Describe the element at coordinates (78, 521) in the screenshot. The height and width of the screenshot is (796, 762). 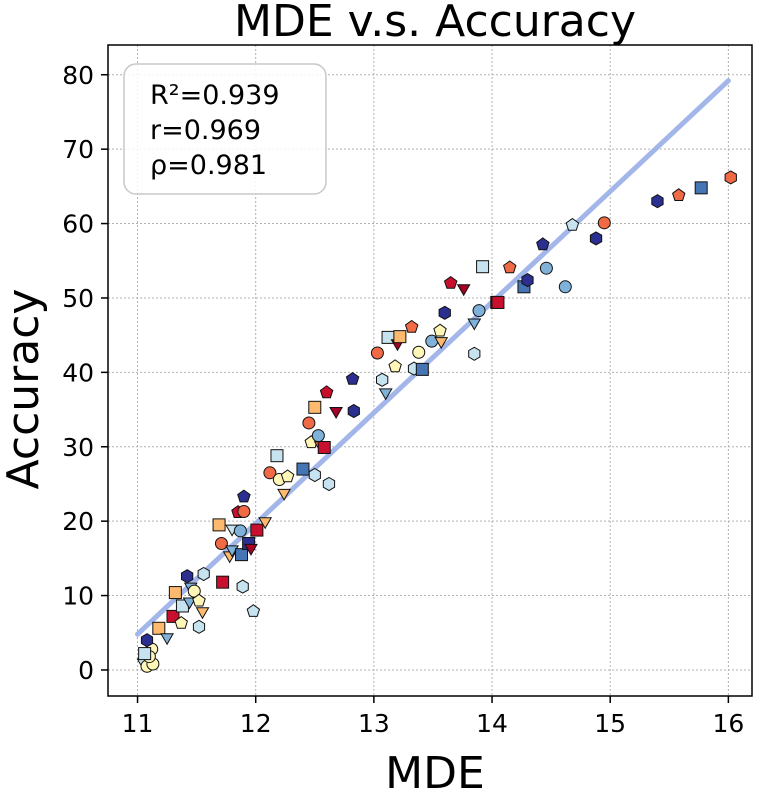
I see `y-tick-label: 20` at that location.